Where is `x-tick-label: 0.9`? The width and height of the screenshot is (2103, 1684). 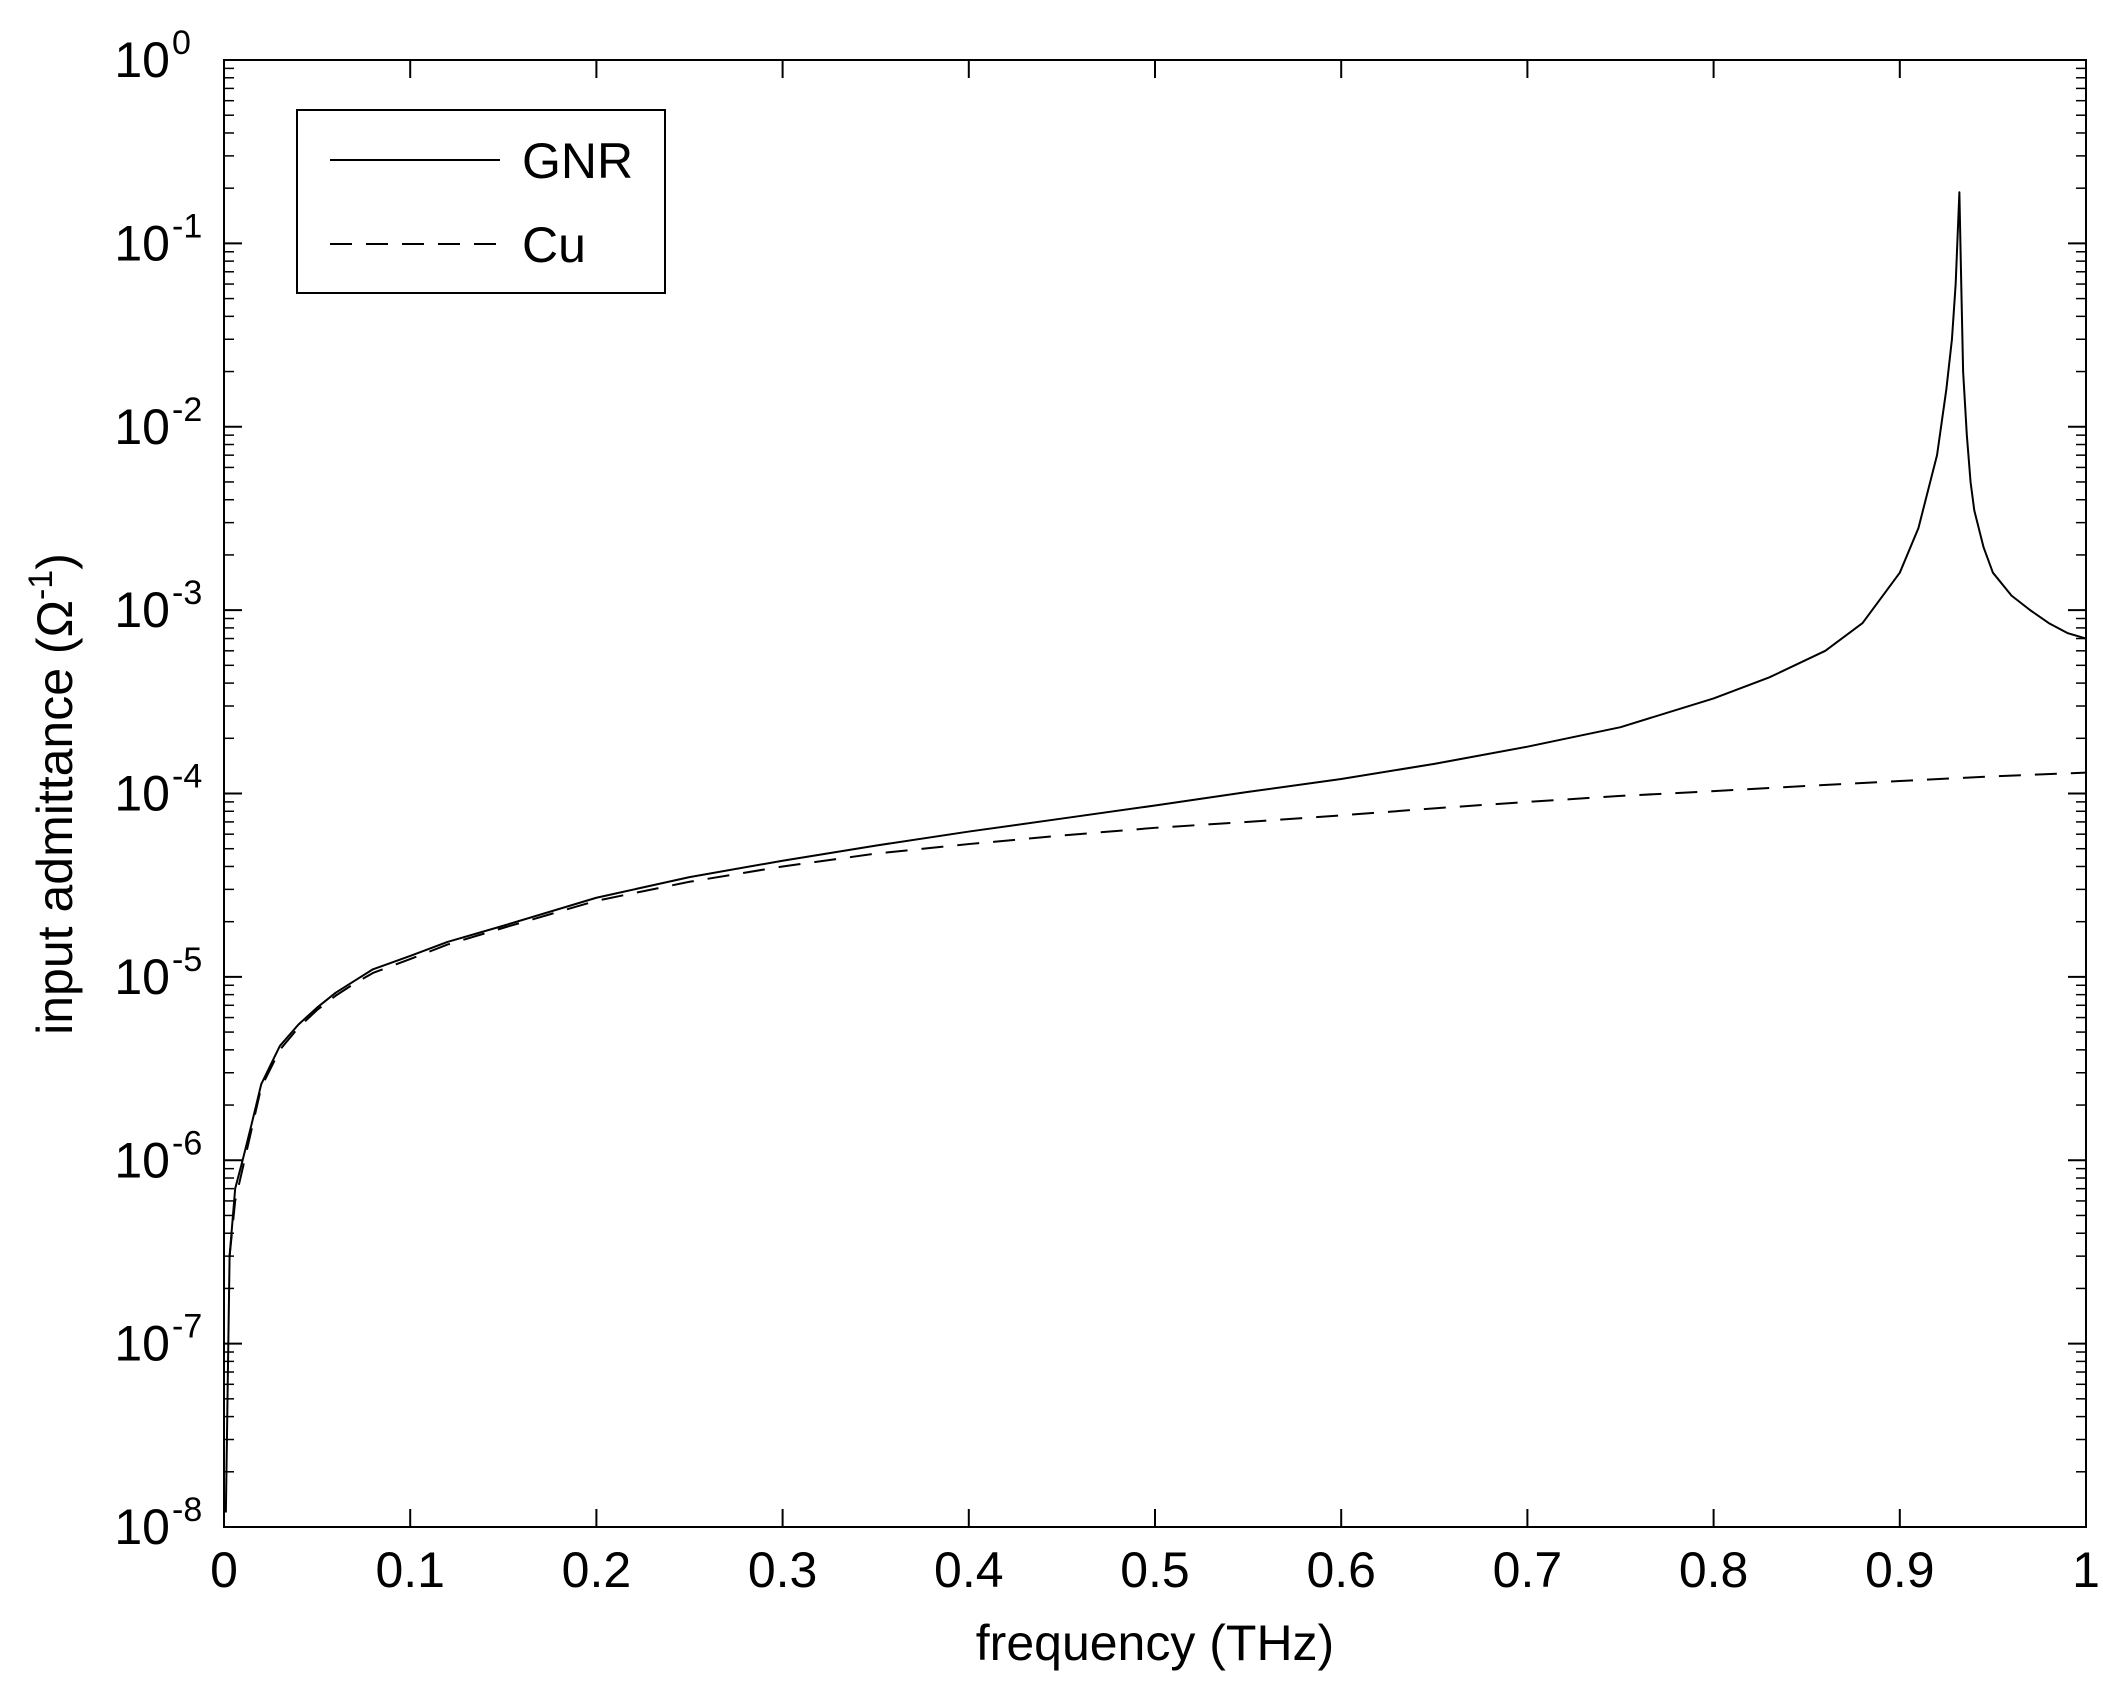 x-tick-label: 0.9 is located at coordinates (1900, 1570).